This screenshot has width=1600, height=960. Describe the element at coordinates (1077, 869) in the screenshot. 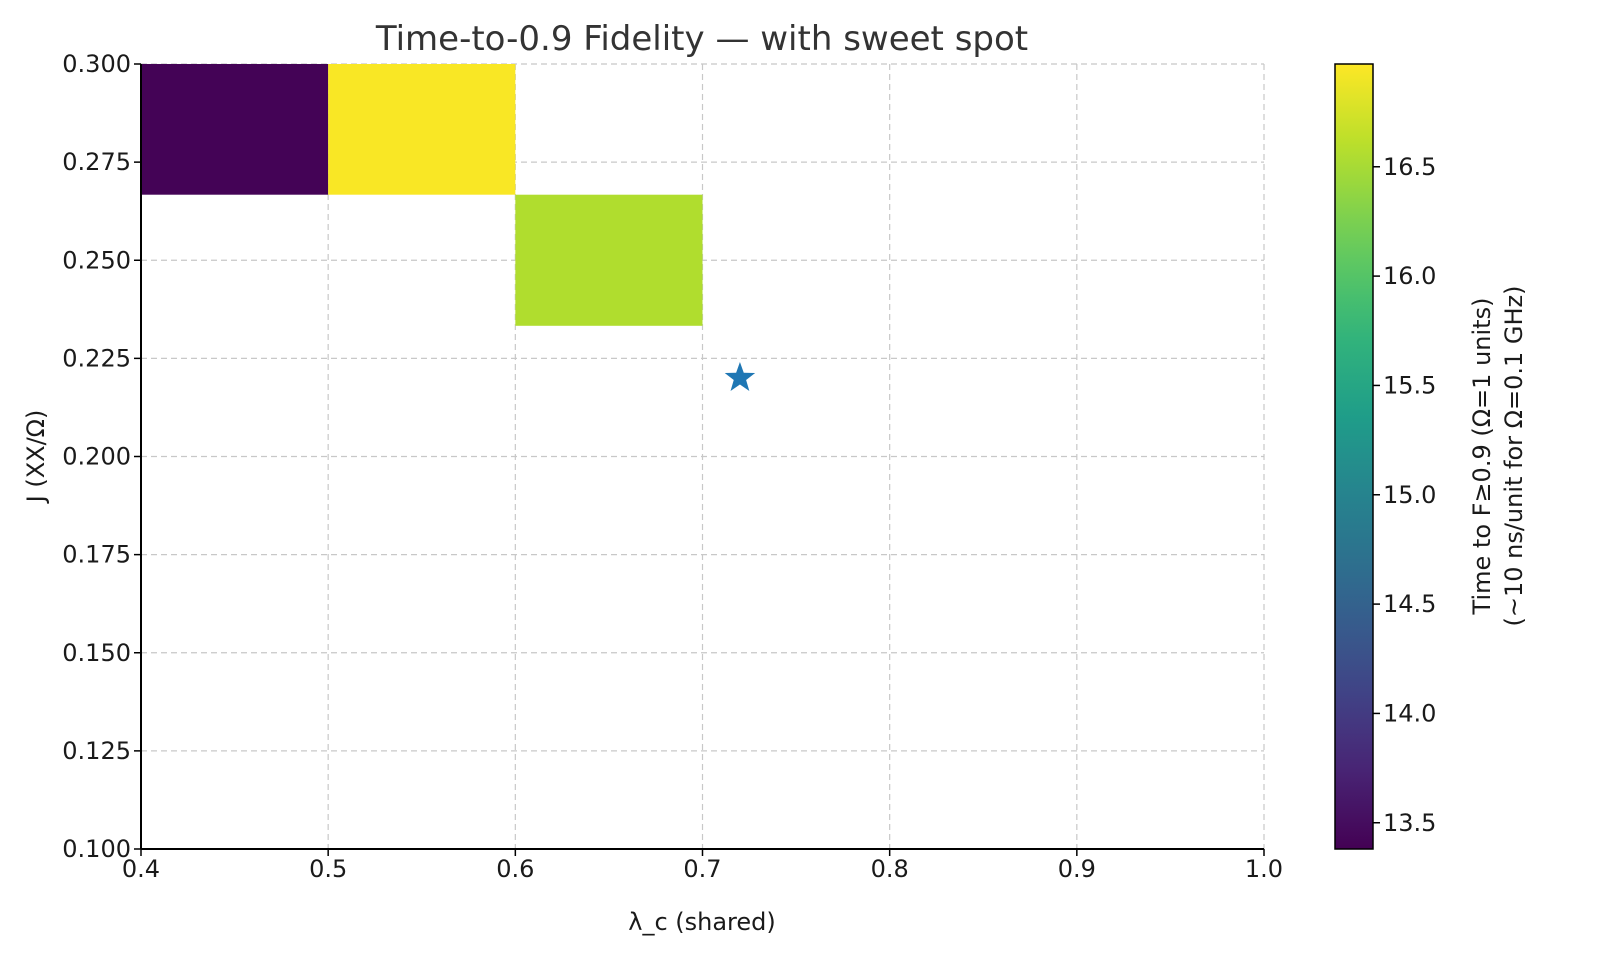

I see `x-tick-label: 0.9` at that location.